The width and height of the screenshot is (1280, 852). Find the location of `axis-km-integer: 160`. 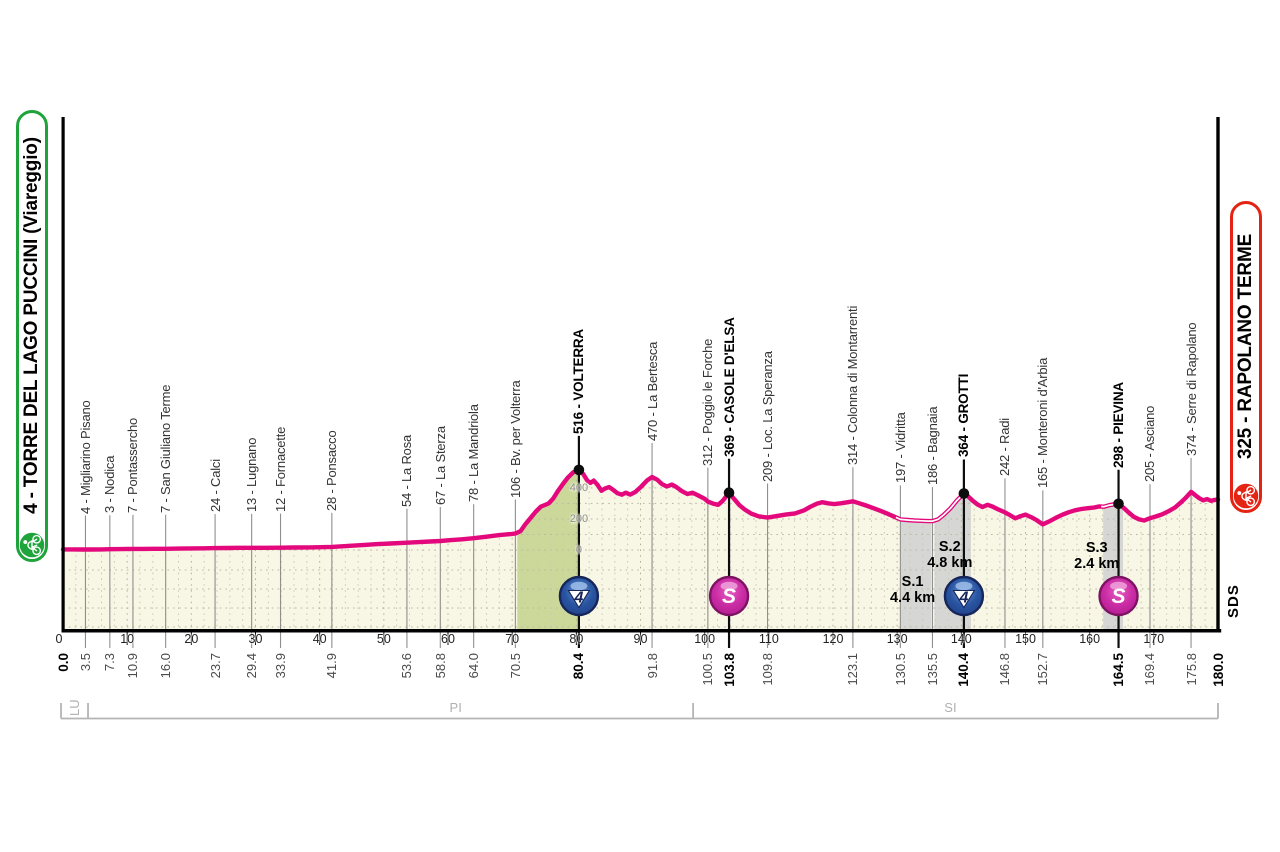

axis-km-integer: 160 is located at coordinates (1090, 639).